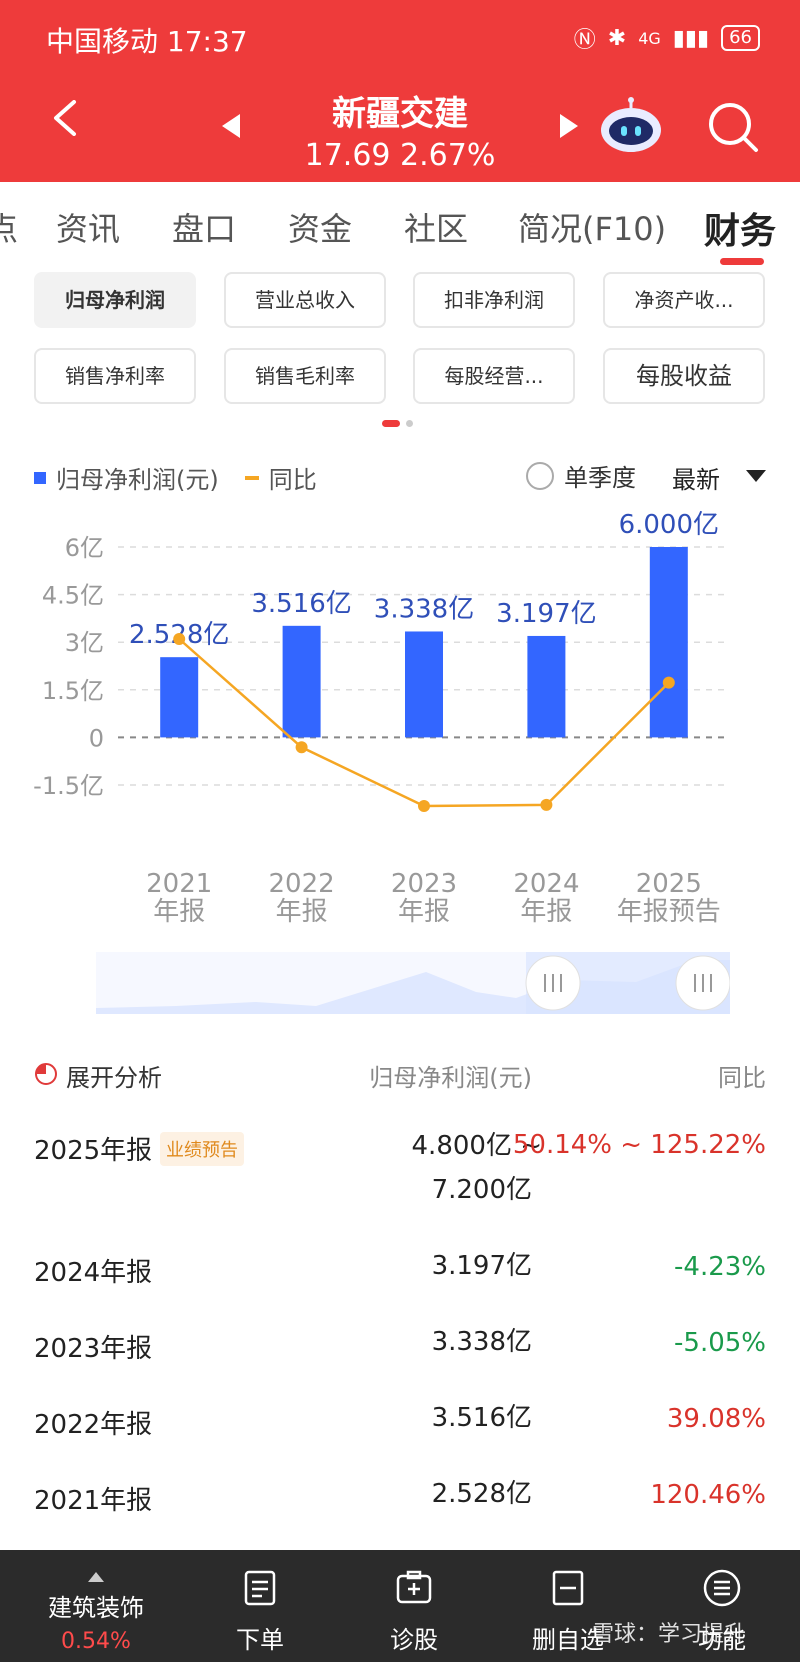 The height and width of the screenshot is (1662, 800). What do you see at coordinates (669, 912) in the screenshot?
I see `x-tick-label-type: 年报预告` at bounding box center [669, 912].